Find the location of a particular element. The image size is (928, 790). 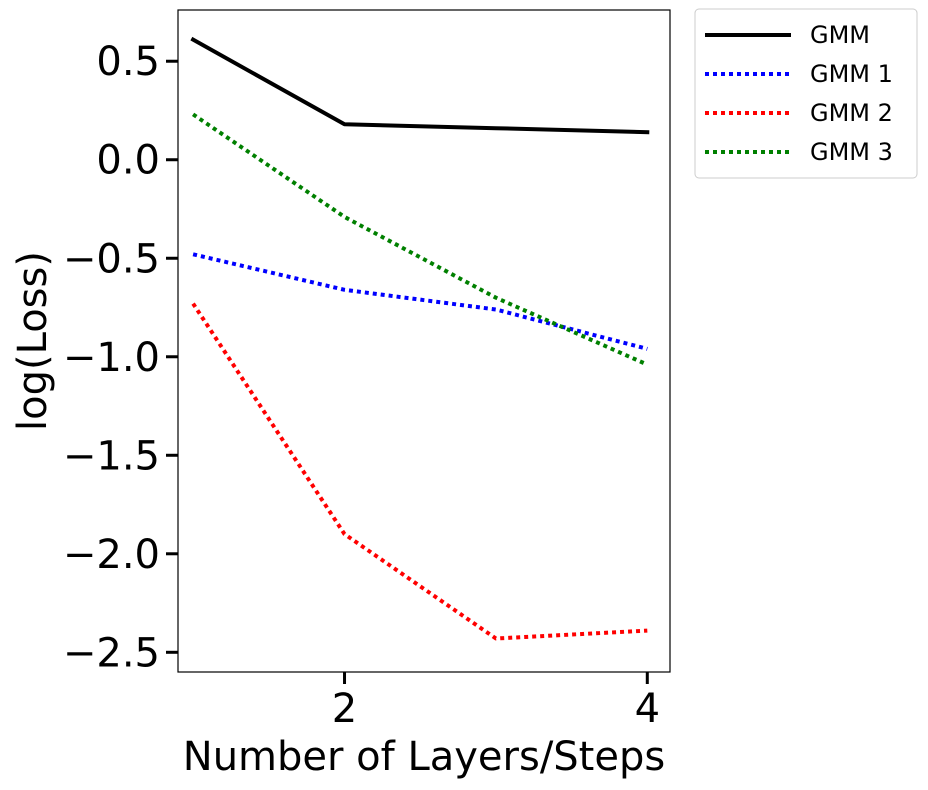

y-tick-label: −2.5 is located at coordinates (111, 653).